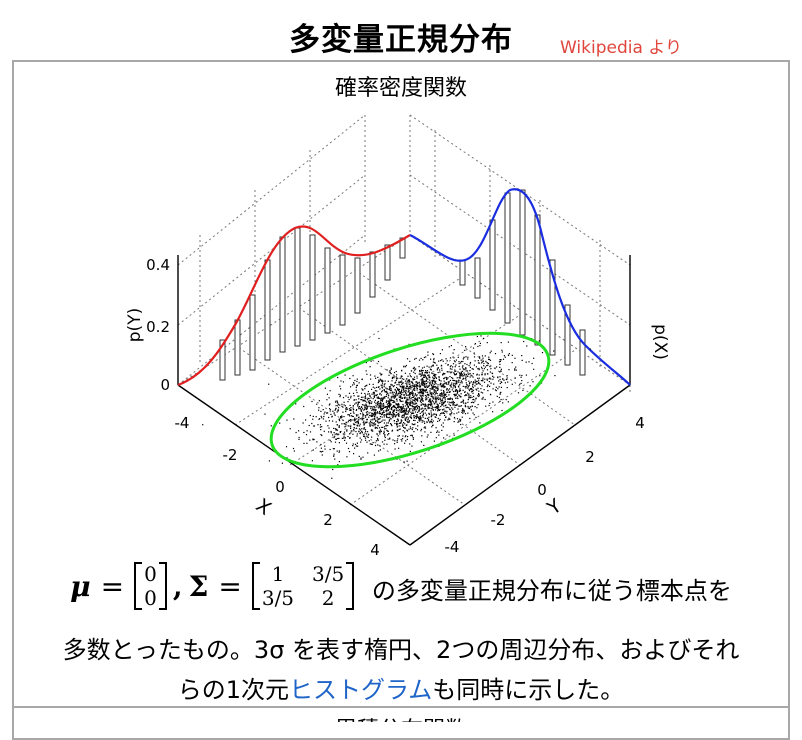  What do you see at coordinates (165, 385) in the screenshot?
I see `z-tick-label: 0` at bounding box center [165, 385].